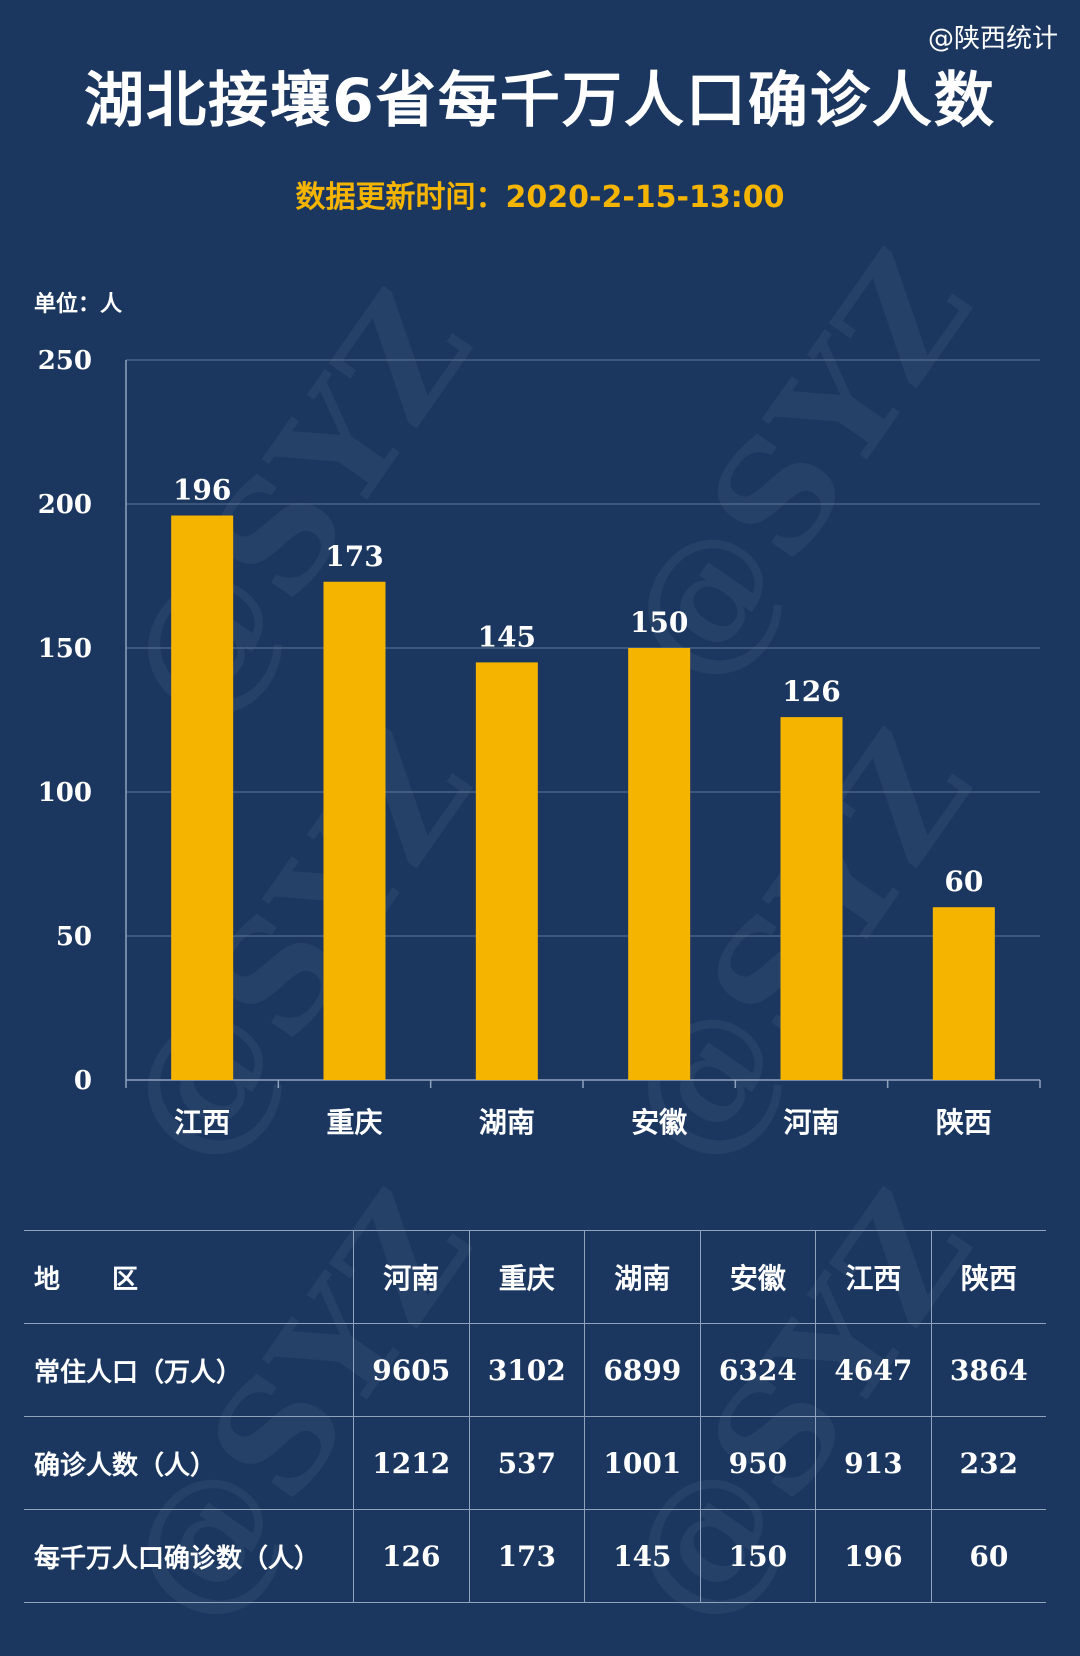  What do you see at coordinates (411, 1370) in the screenshot?
I see `table-cell: 9605` at bounding box center [411, 1370].